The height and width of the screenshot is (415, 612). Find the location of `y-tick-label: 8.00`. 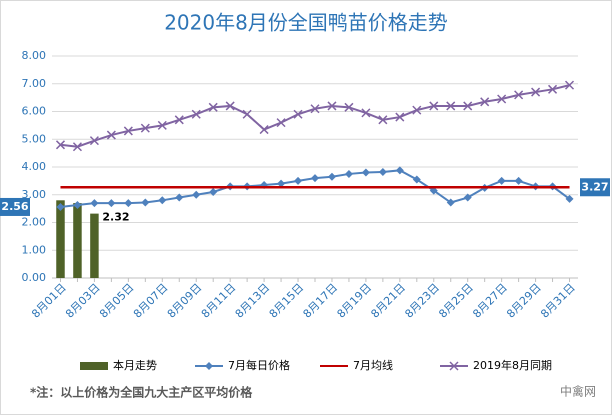

y-tick-label: 8.00 is located at coordinates (34, 55).